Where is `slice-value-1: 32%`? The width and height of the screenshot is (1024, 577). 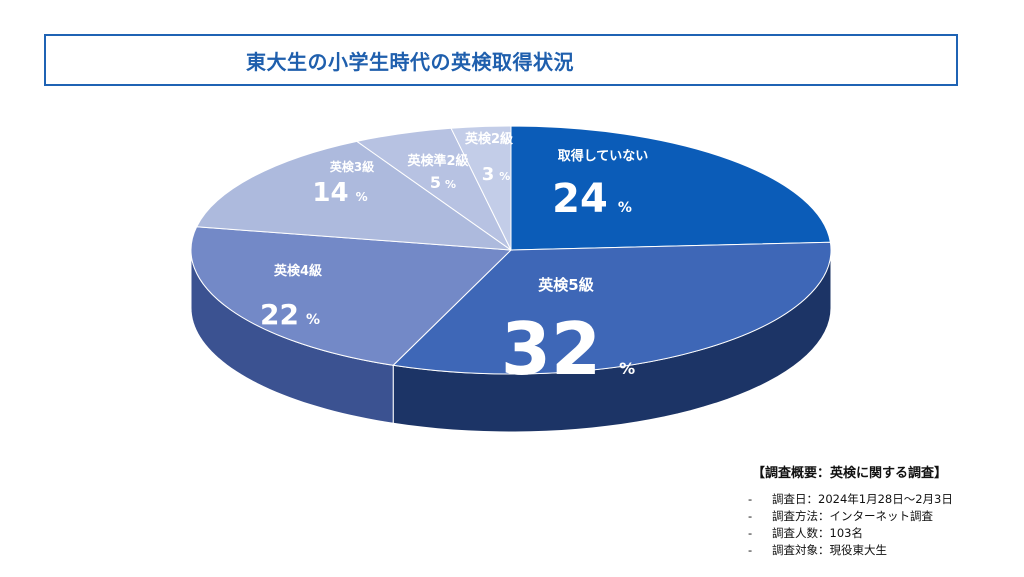 slice-value-1: 32% is located at coordinates (568, 349).